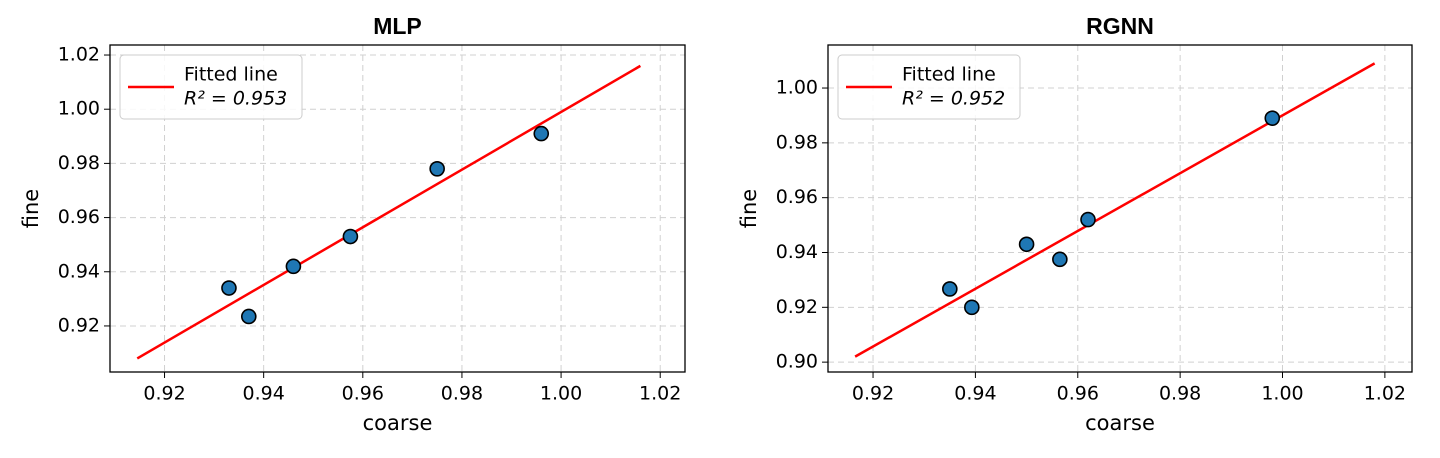  What do you see at coordinates (1120, 26) in the screenshot?
I see `chart-title: RGNN` at bounding box center [1120, 26].